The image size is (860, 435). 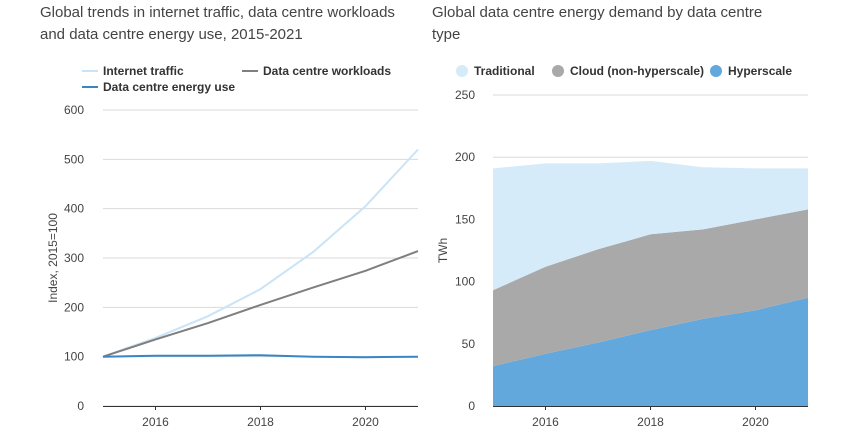 I want to click on legend-label-cloud-non-hyperscale: Cloud (non-hyperscale), so click(x=637, y=71).